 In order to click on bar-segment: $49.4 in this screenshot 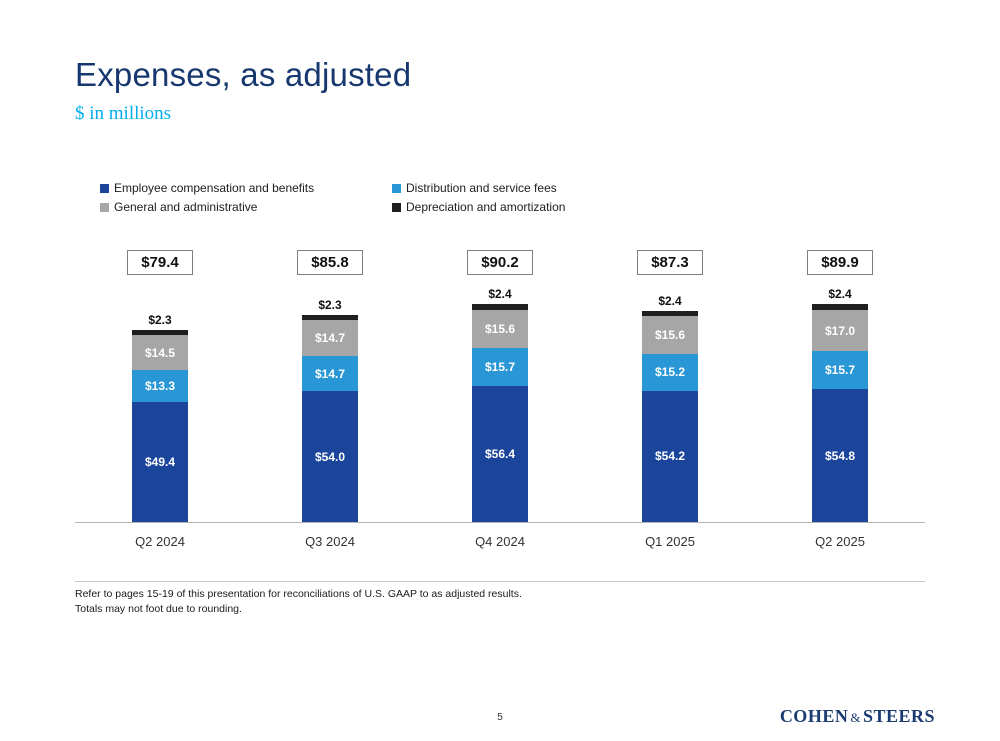, I will do `click(160, 462)`.